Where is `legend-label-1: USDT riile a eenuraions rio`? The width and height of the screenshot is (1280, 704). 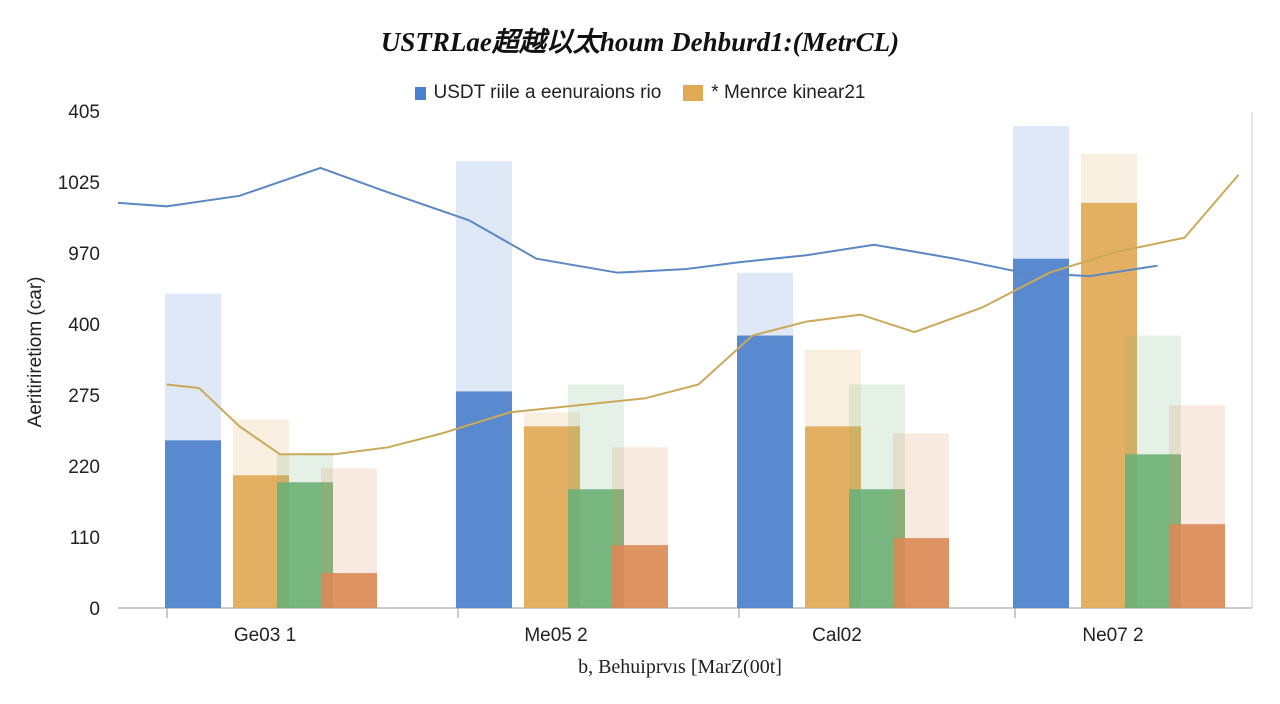
legend-label-1: USDT riile a eenuraions rio is located at coordinates (547, 92).